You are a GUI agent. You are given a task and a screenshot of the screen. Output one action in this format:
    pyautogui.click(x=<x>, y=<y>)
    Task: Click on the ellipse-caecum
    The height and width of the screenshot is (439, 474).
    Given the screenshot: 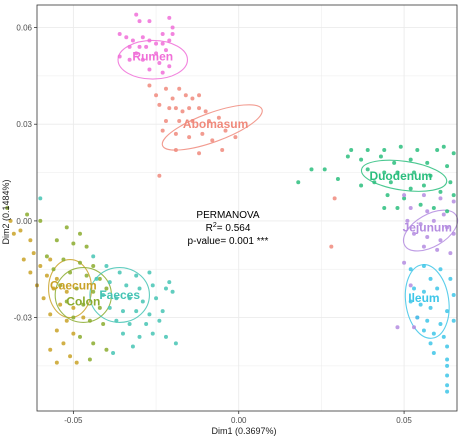 What is the action you would take?
    pyautogui.click(x=70, y=289)
    